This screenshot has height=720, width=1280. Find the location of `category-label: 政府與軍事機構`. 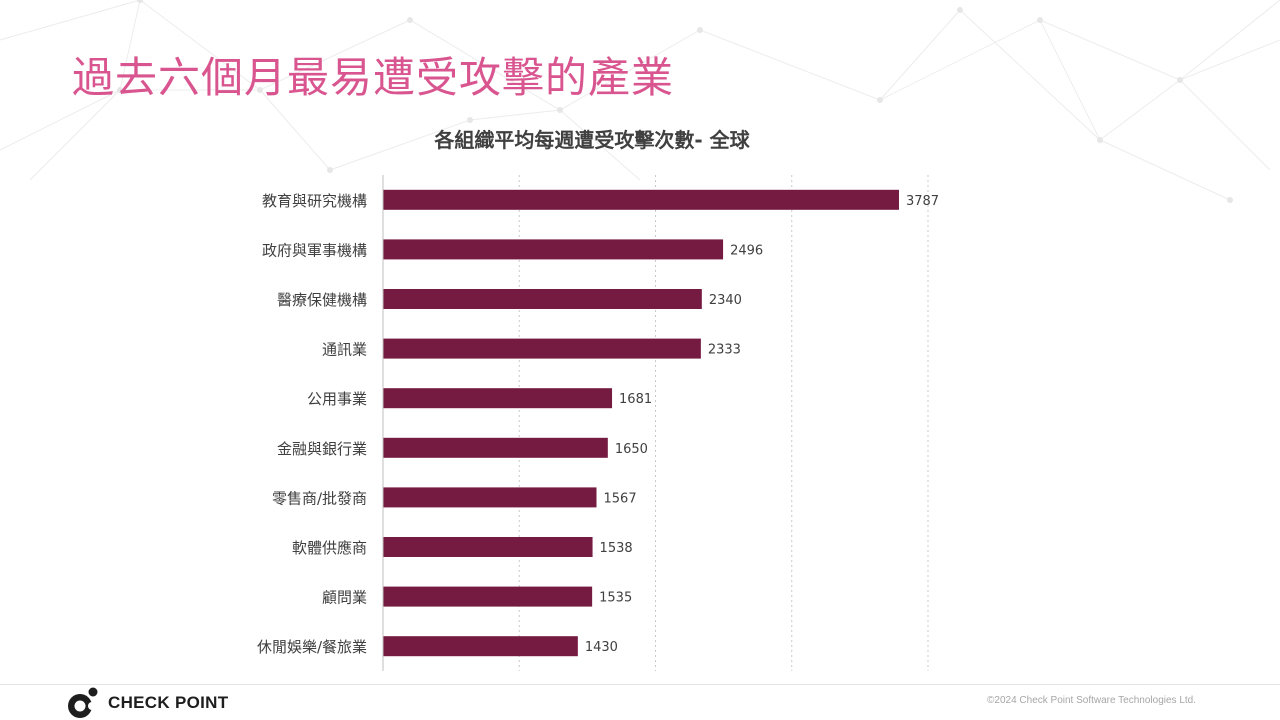

category-label: 政府與軍事機構 is located at coordinates (314, 250).